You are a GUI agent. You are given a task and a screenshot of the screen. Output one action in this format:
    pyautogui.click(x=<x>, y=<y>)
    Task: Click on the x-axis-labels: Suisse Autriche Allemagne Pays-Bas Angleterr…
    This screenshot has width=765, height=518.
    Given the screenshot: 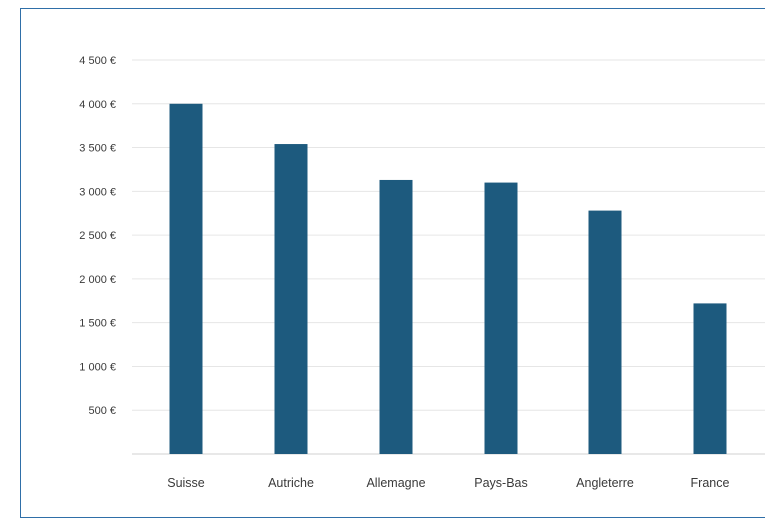 What is the action you would take?
    pyautogui.click(x=448, y=483)
    